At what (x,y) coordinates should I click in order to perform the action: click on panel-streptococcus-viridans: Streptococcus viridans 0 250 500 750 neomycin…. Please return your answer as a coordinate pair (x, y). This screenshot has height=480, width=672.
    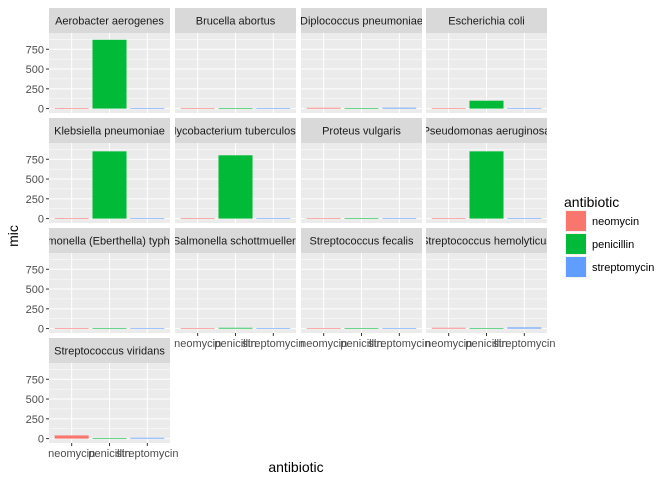
    Looking at the image, I should click on (102, 399).